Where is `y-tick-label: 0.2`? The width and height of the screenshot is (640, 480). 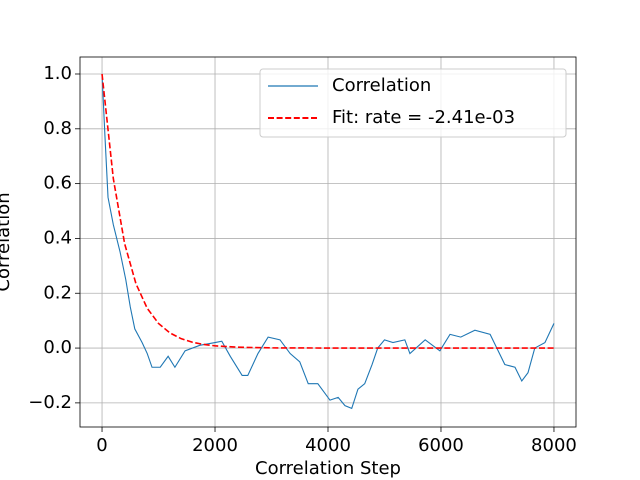 y-tick-label: 0.2 is located at coordinates (57, 292).